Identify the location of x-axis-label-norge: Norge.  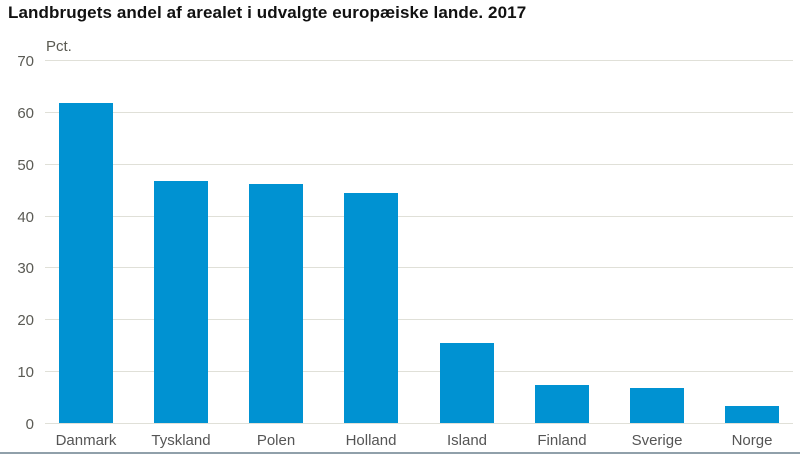
(752, 440).